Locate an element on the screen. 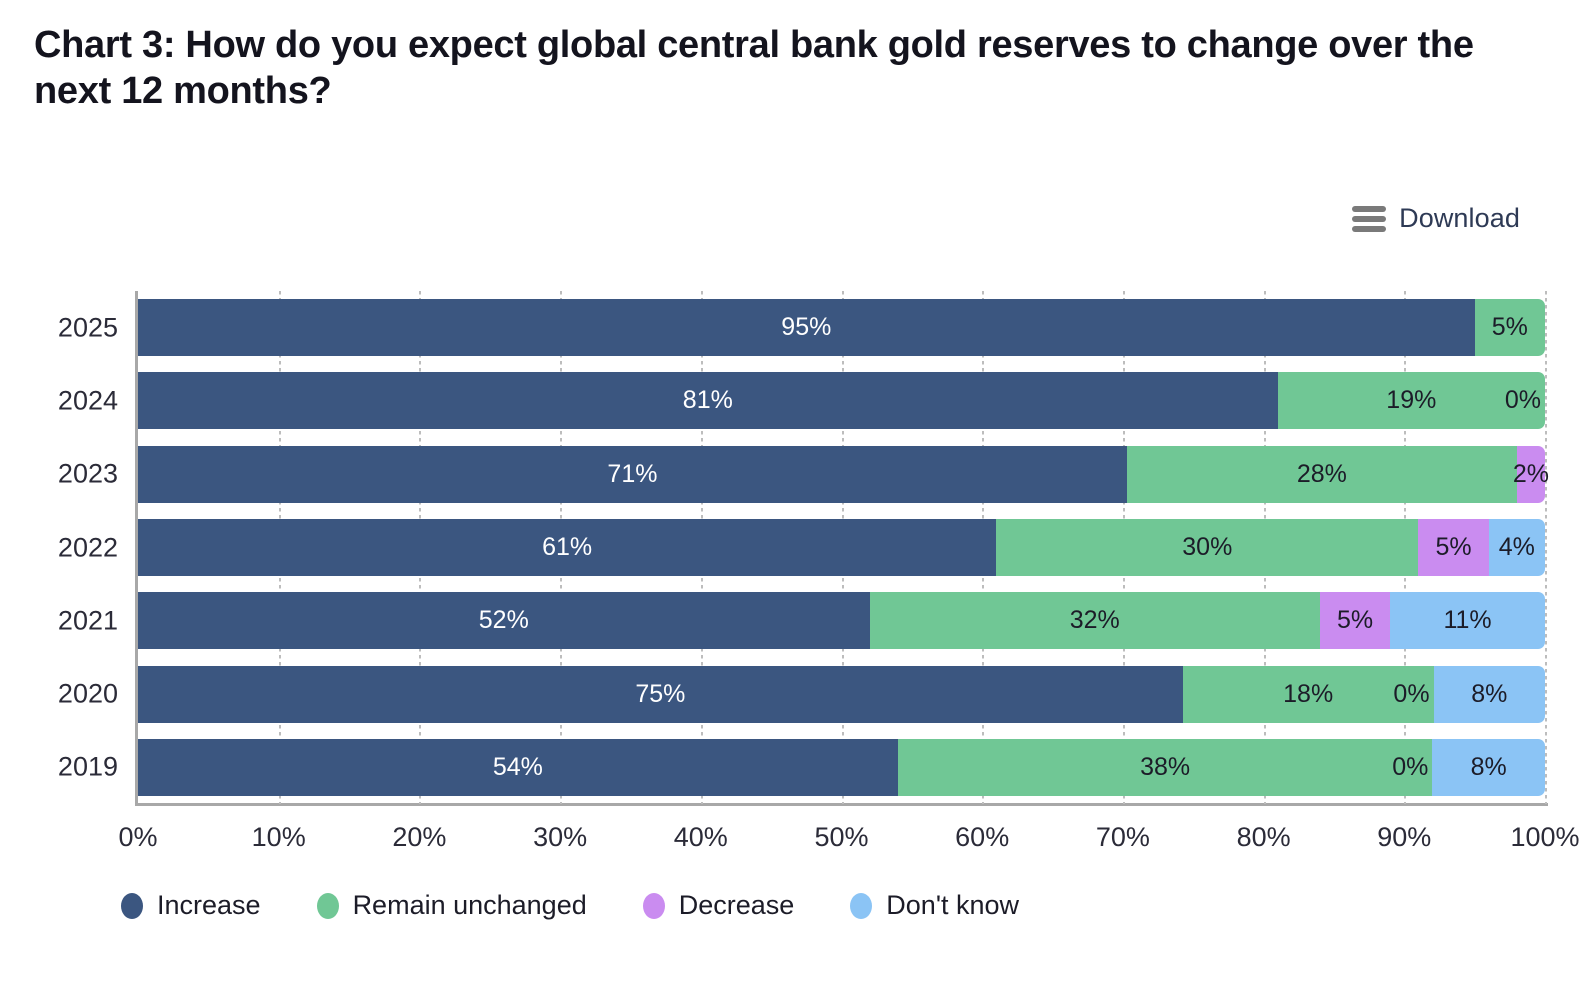  bar-segment-value-label: 4% is located at coordinates (1516, 547).